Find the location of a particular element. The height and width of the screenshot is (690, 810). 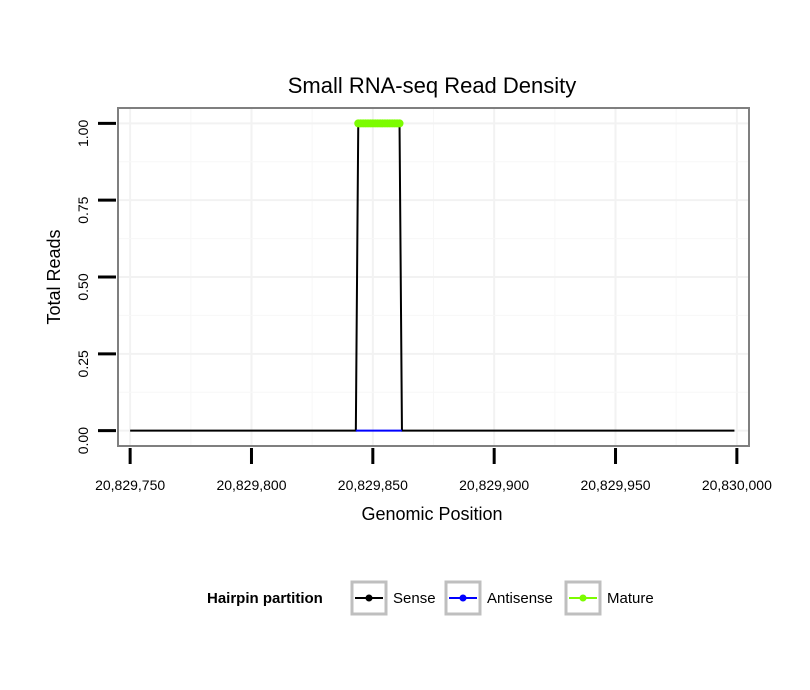

legend-title: Hairpin partition is located at coordinates (265, 598).